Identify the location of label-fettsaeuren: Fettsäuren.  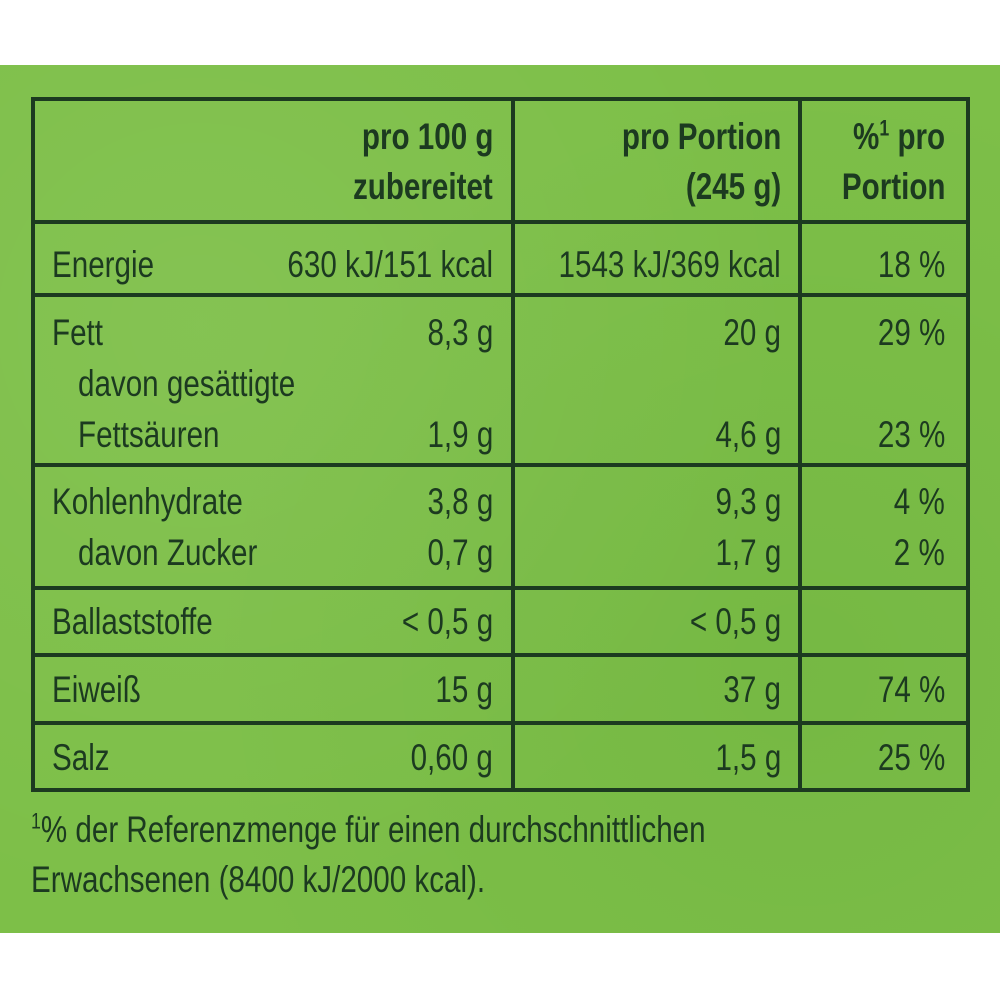
(149, 434).